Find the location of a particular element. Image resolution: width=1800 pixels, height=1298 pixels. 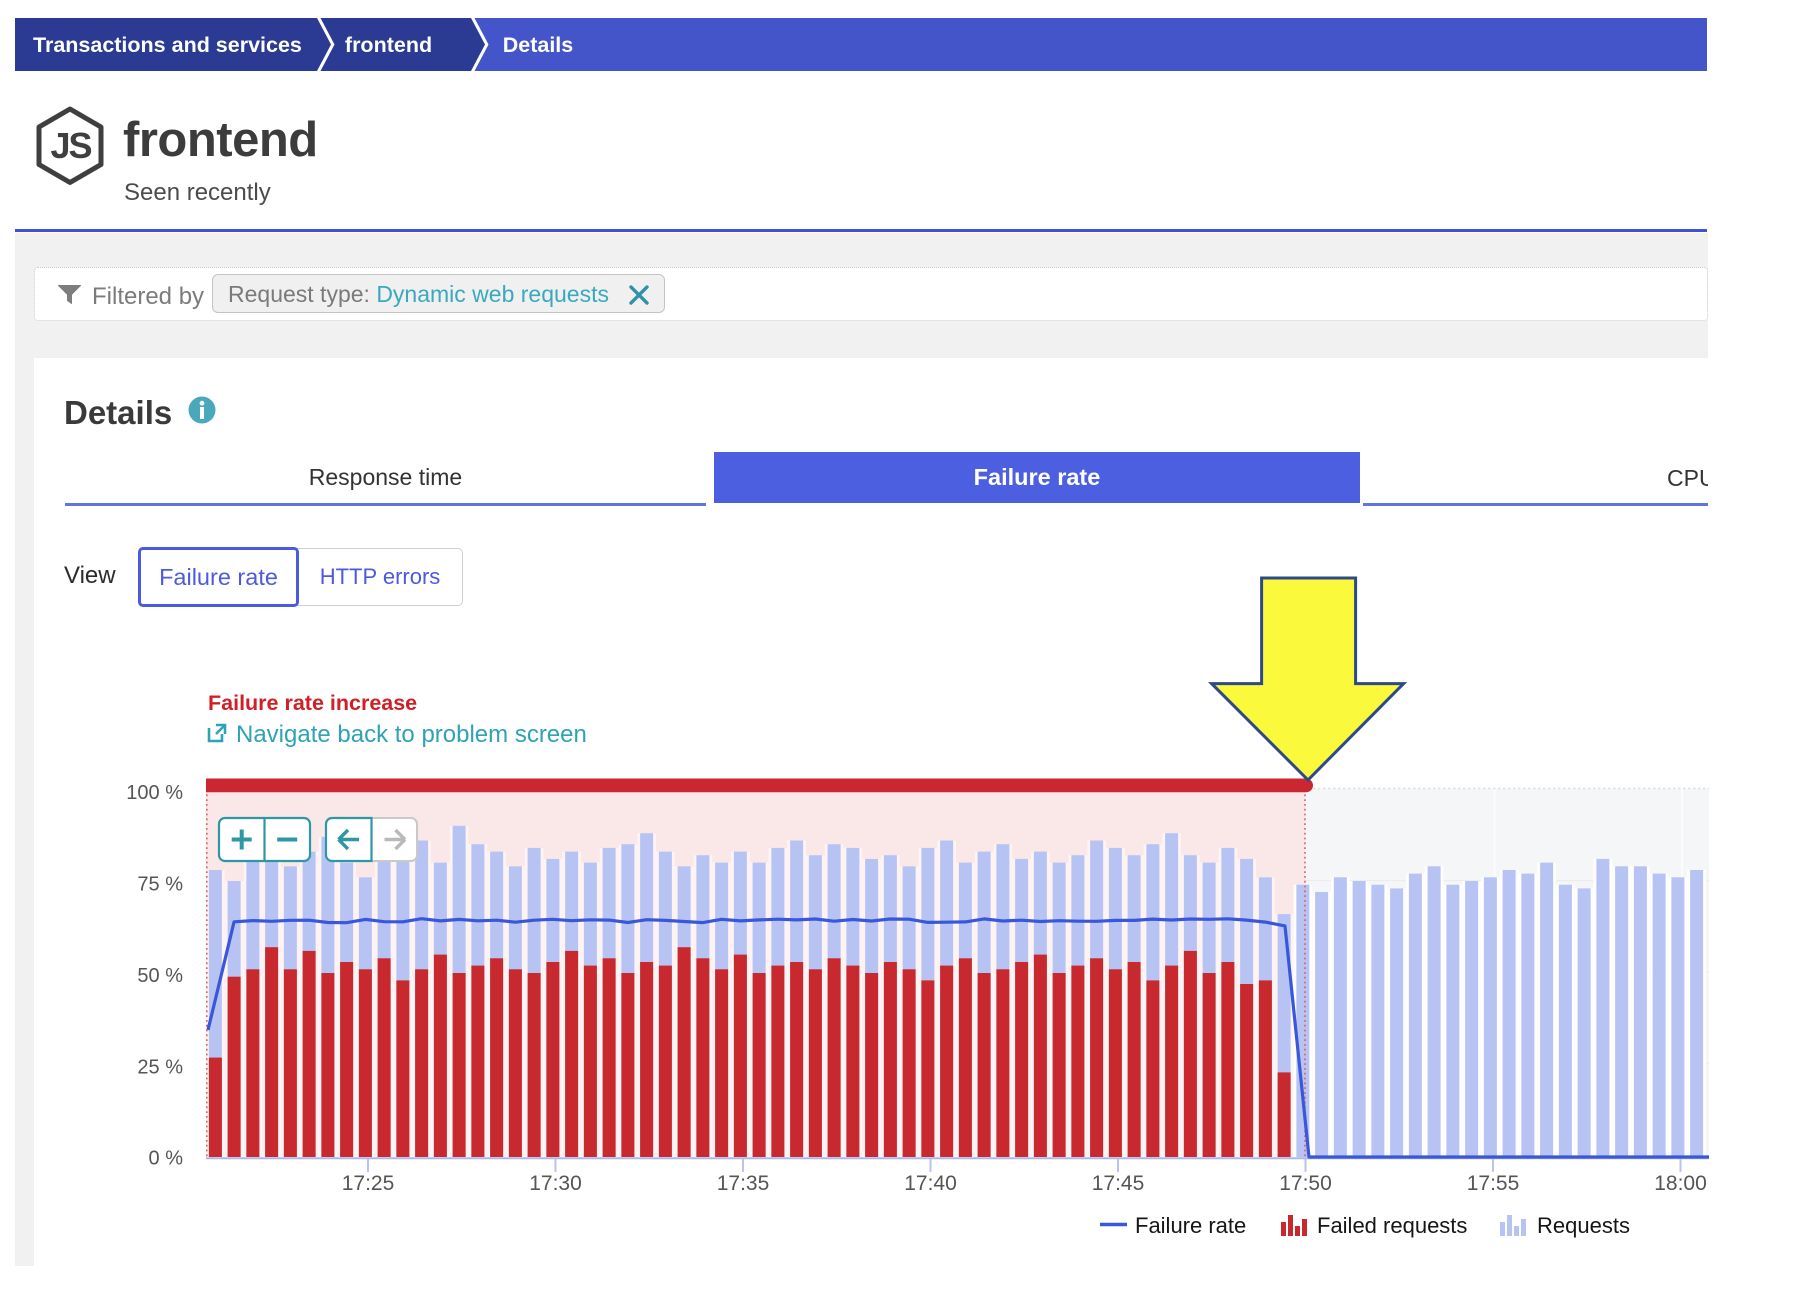

svg-text: 100 % is located at coordinates (154, 793).